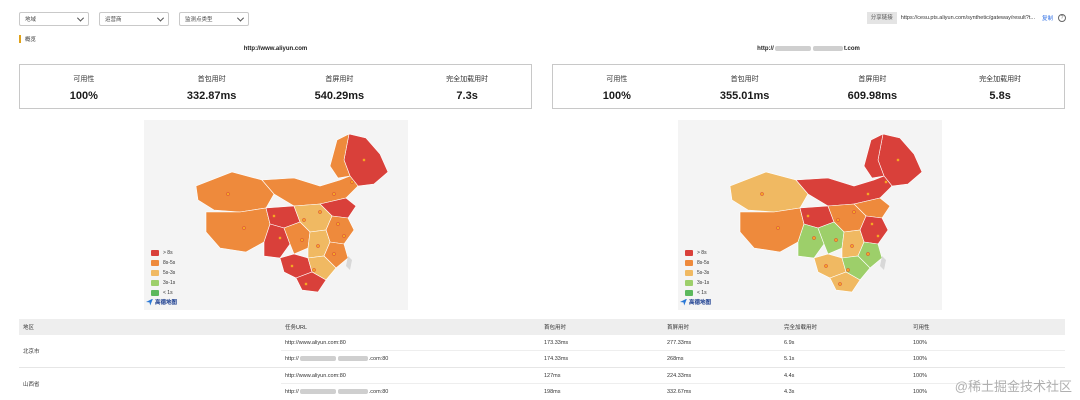 The height and width of the screenshot is (400, 1080). What do you see at coordinates (467, 86) in the screenshot?
I see `metric-full-load: 完全加载用时 7.3s` at bounding box center [467, 86].